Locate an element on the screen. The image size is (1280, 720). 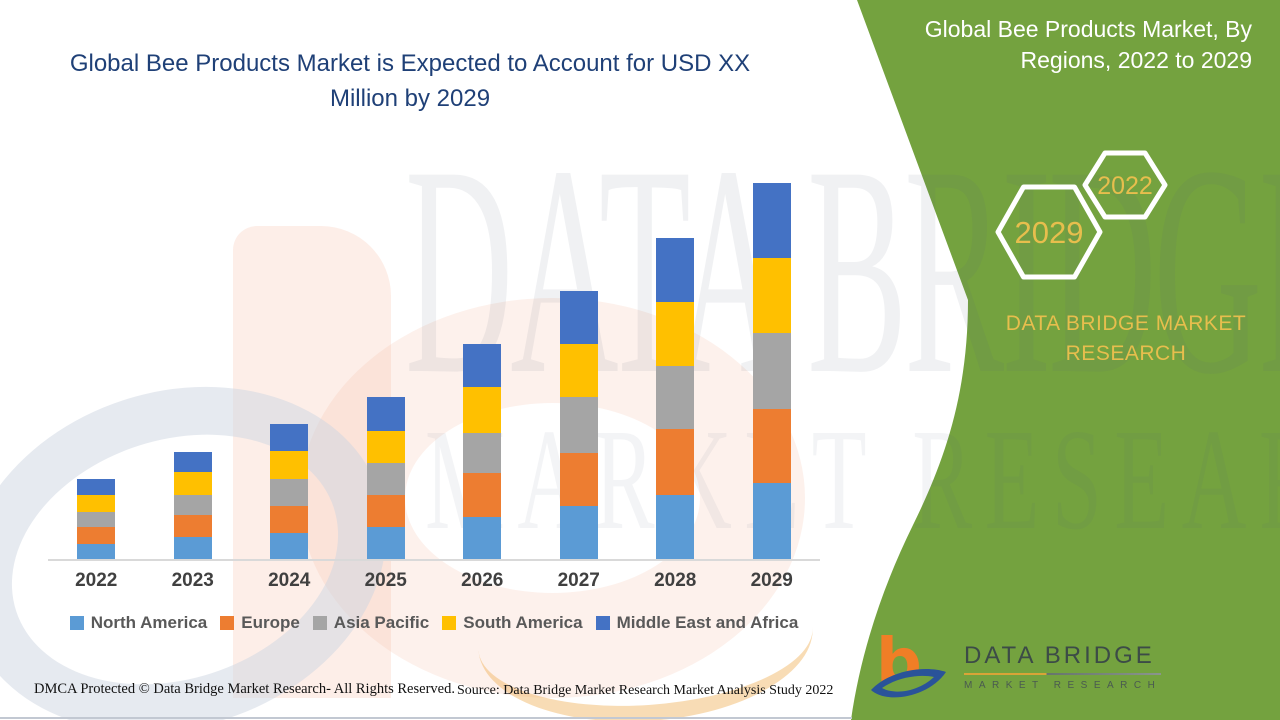
x-tick-2025: 2025 is located at coordinates (385, 580).